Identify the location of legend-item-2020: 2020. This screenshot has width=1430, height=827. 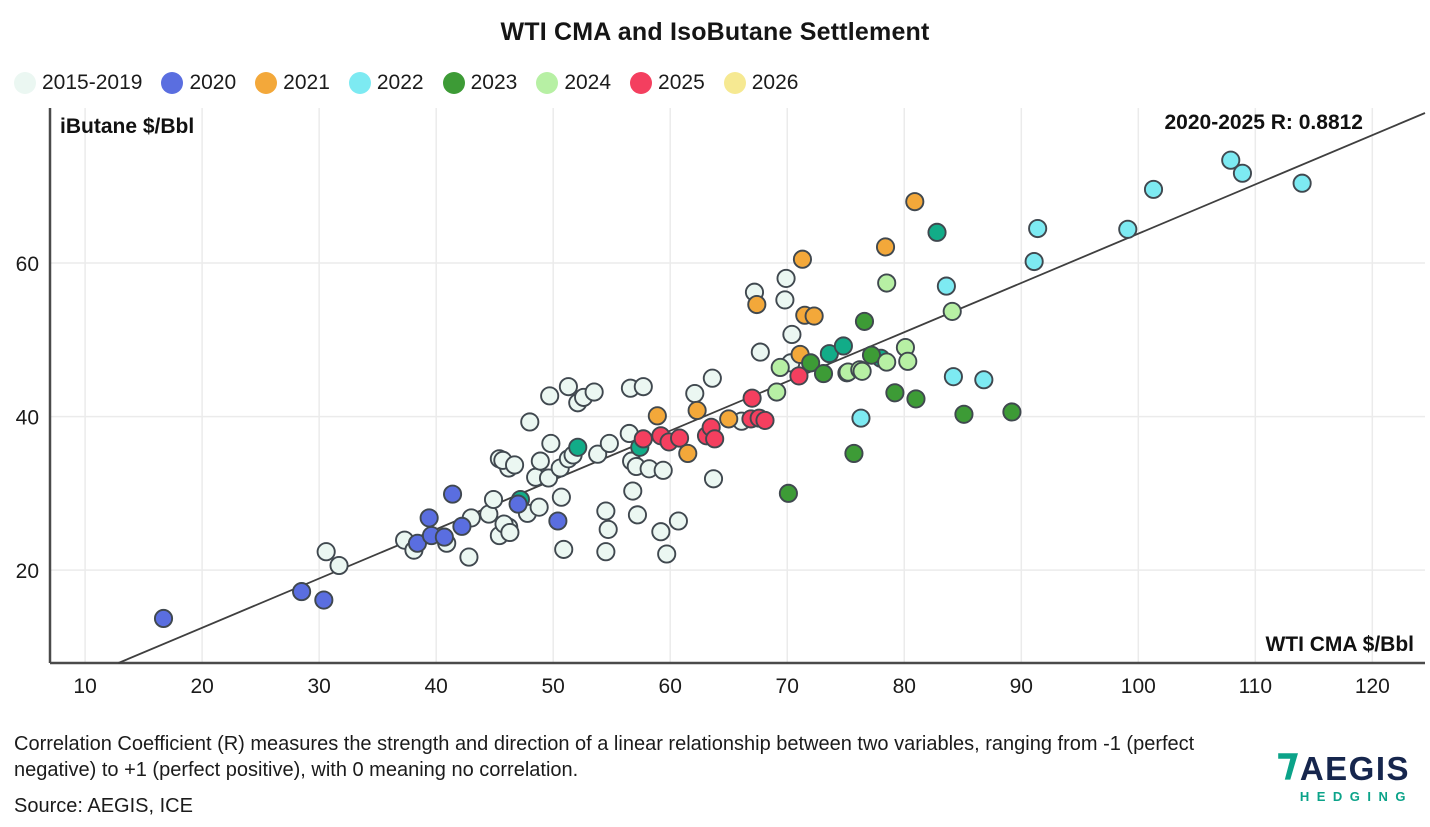
(198, 83).